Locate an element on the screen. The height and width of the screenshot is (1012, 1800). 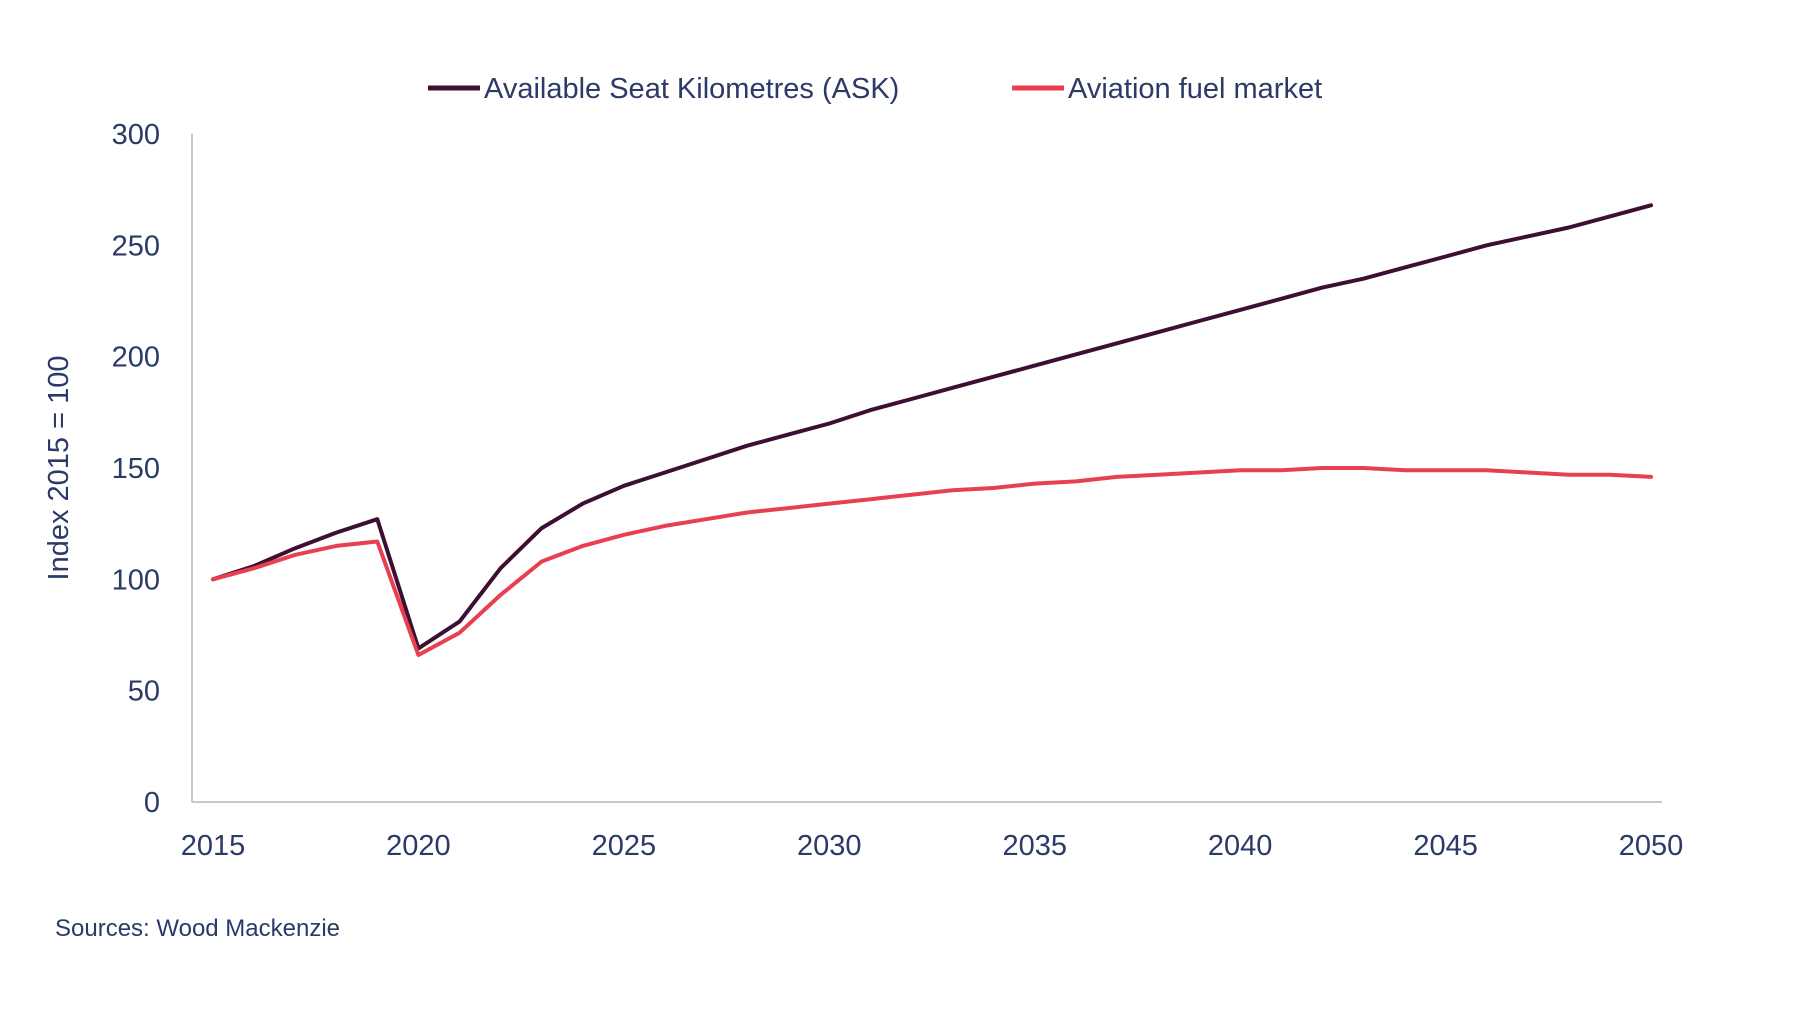
legend-item-aviation-fuel: Aviation fuel market is located at coordinates (1167, 89).